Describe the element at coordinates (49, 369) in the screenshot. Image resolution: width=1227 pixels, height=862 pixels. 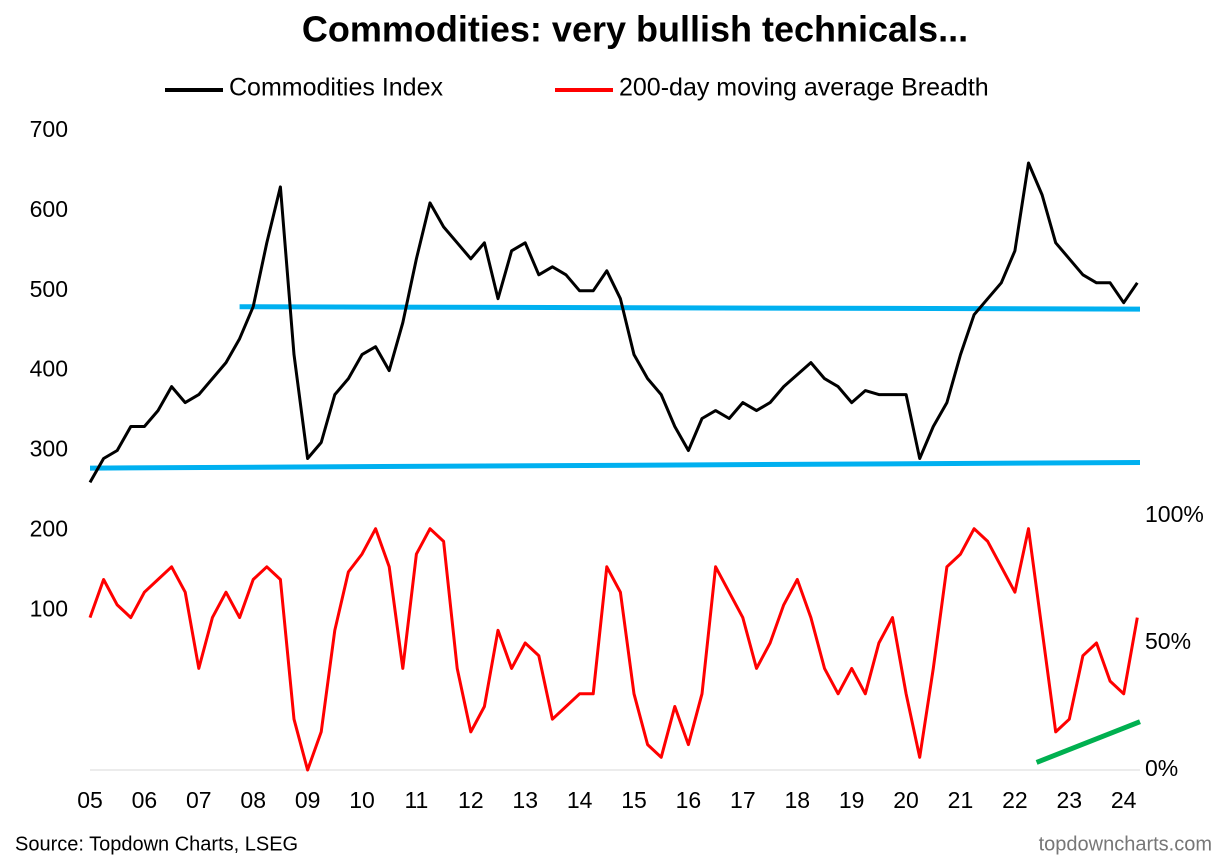
I see `y-tick-label: 400` at that location.